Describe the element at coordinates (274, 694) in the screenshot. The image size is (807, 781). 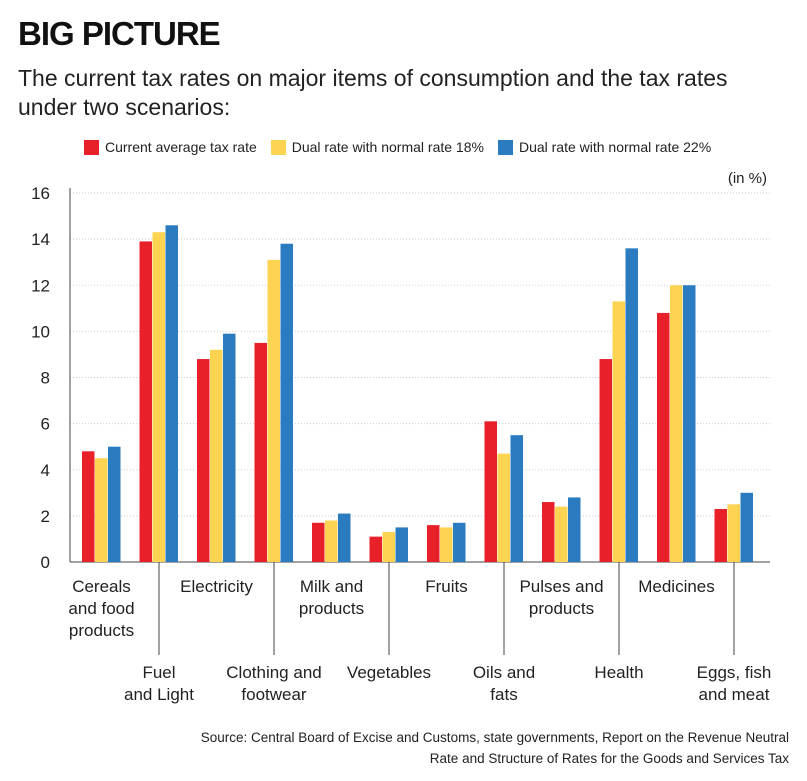
I see `category-label-line: footwear` at that location.